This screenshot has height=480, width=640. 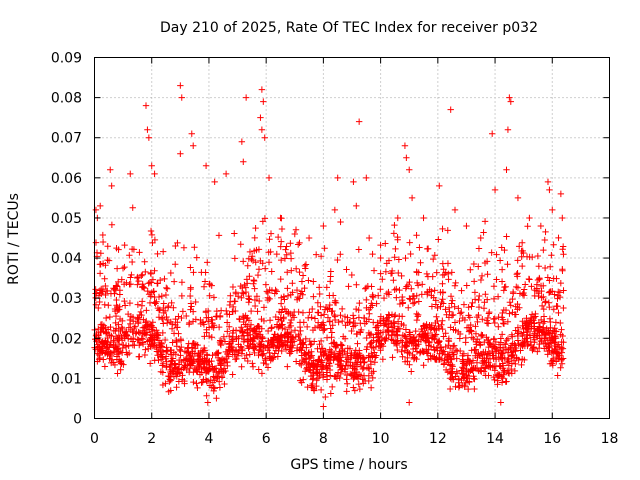 What do you see at coordinates (495, 439) in the screenshot?
I see `x-tick-label: 14` at bounding box center [495, 439].